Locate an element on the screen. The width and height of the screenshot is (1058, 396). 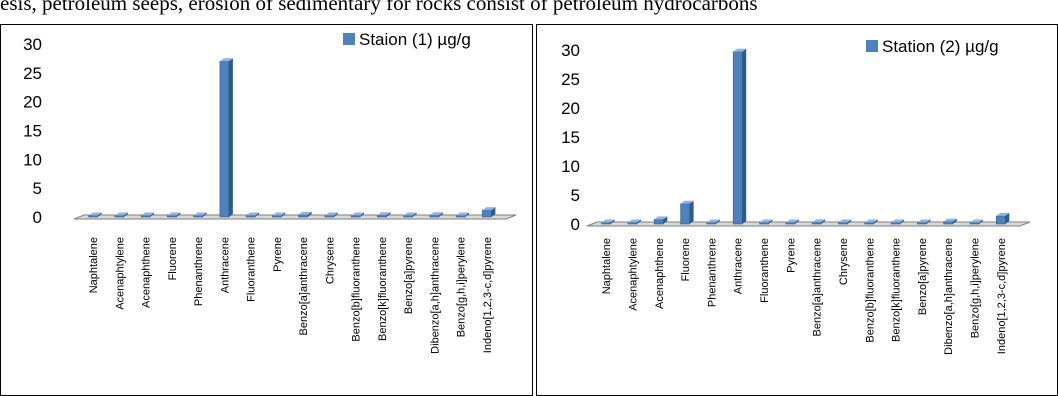
y-tick-label: 0 is located at coordinates (575, 224).